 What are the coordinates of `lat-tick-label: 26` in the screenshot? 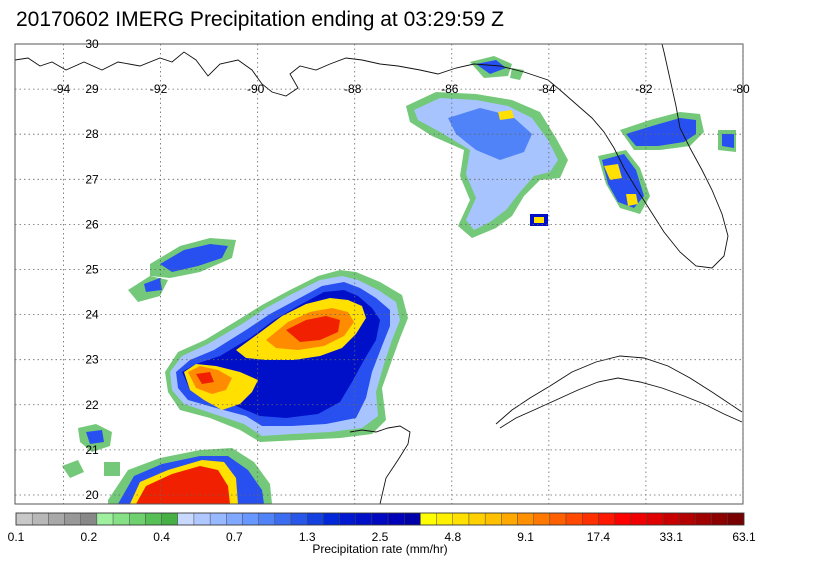 It's located at (92, 224).